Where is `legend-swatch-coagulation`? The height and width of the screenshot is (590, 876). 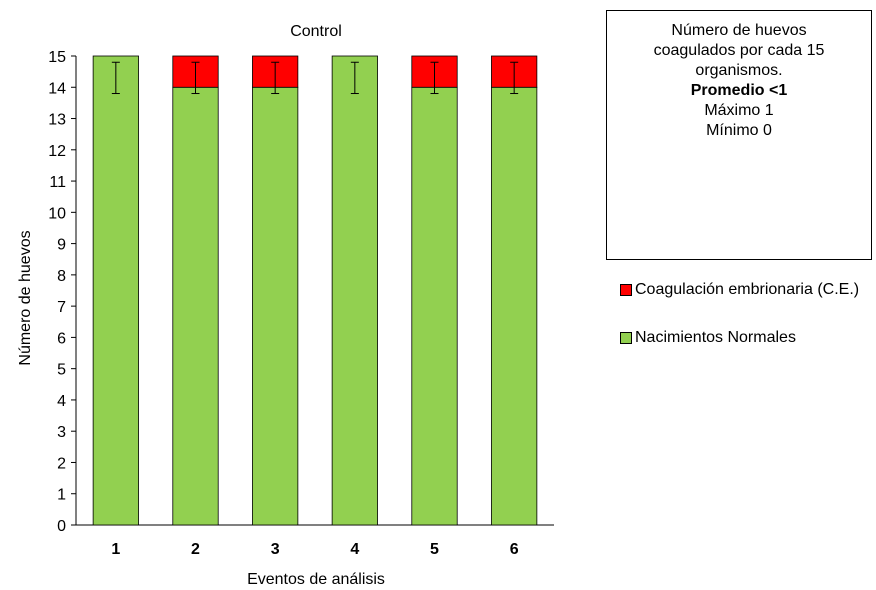 legend-swatch-coagulation is located at coordinates (626, 290).